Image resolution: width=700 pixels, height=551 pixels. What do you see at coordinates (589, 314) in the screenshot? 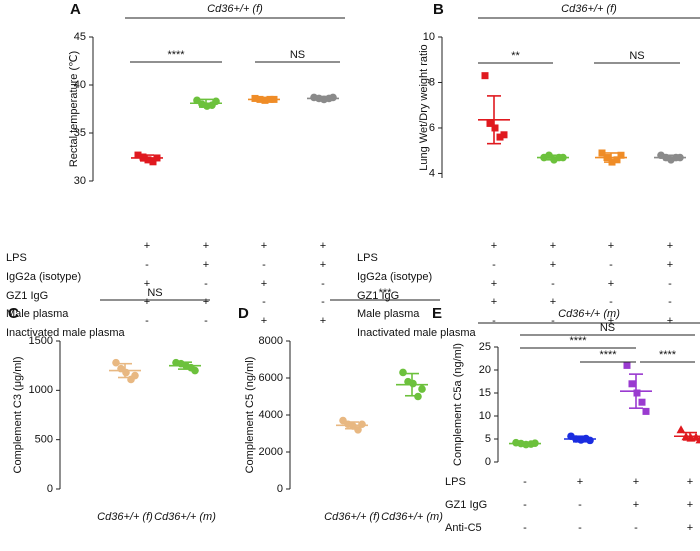
I see `panel-header: Cd36+/+ (m)` at bounding box center [589, 314].